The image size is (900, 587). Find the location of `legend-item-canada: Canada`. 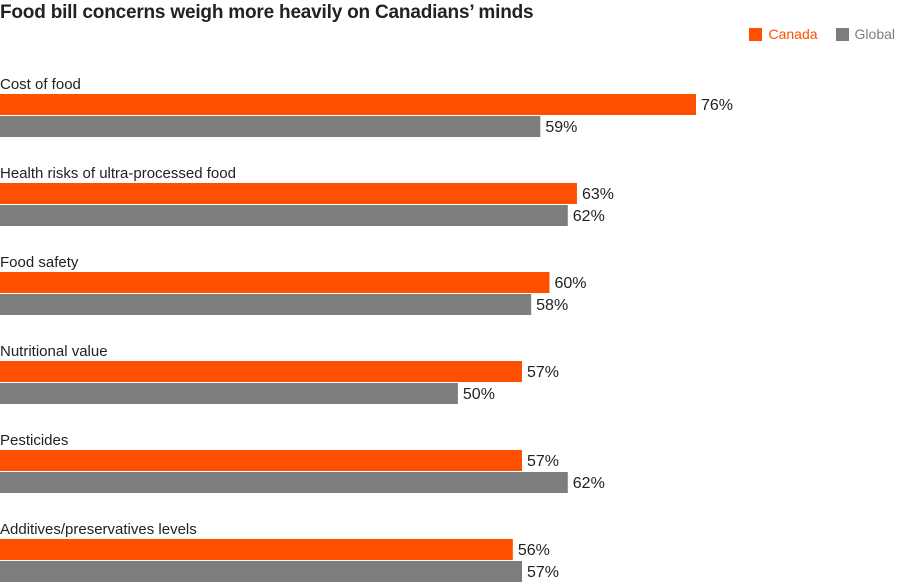

legend-item-canada: Canada is located at coordinates (783, 34).